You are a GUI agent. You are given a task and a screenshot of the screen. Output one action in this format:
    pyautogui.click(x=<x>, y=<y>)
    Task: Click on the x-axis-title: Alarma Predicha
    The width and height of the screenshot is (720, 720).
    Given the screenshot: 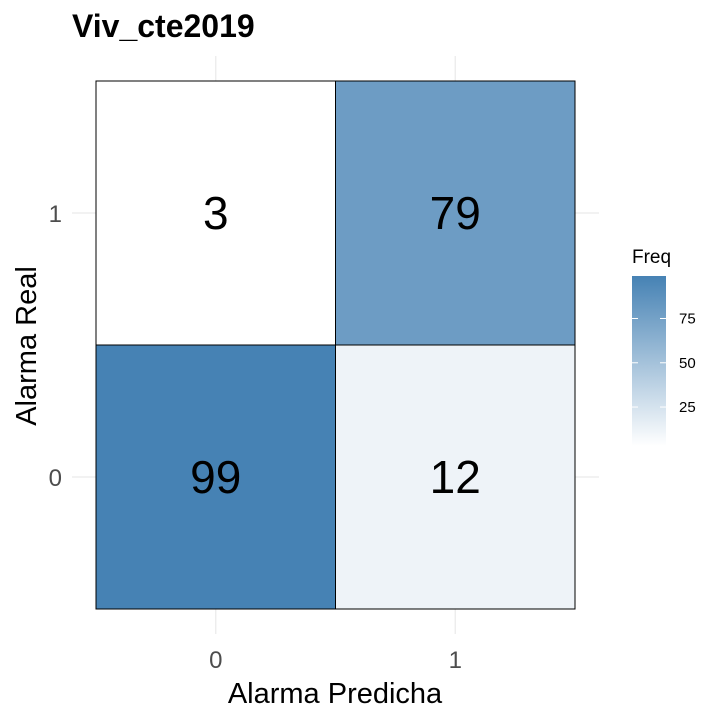 What is the action you would take?
    pyautogui.click(x=335, y=694)
    